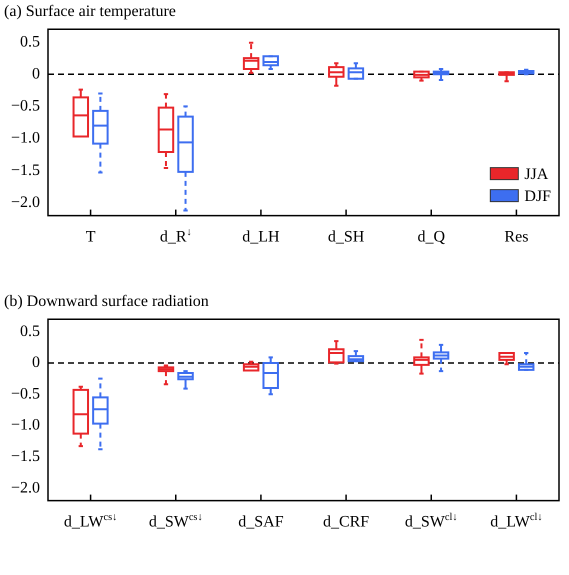 This screenshot has width=569, height=575. What do you see at coordinates (516, 237) in the screenshot?
I see `x-tick-label: Res` at bounding box center [516, 237].